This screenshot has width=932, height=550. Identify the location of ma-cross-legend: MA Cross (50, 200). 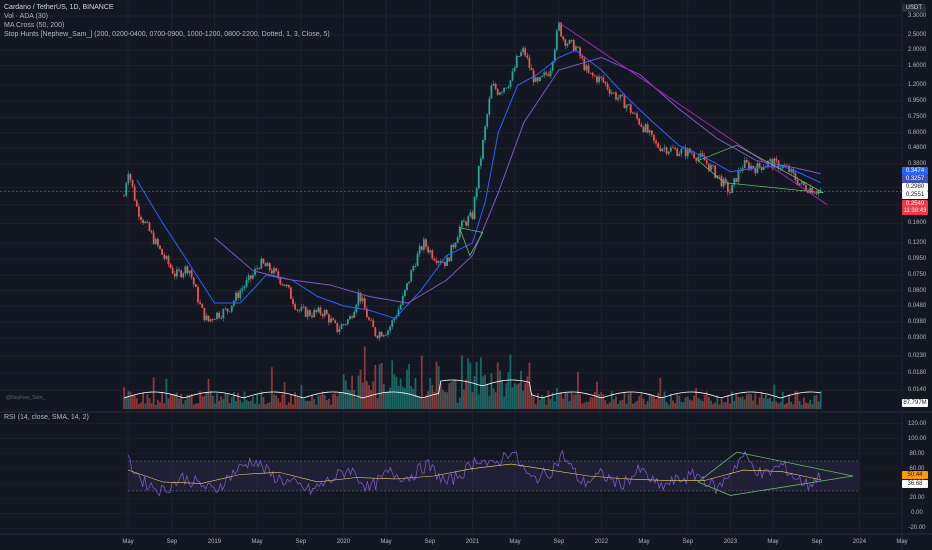
(34, 25).